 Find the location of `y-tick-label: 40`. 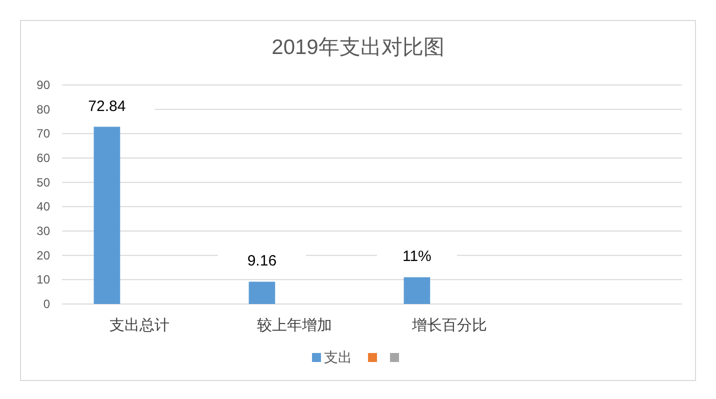

y-tick-label: 40 is located at coordinates (43, 207).